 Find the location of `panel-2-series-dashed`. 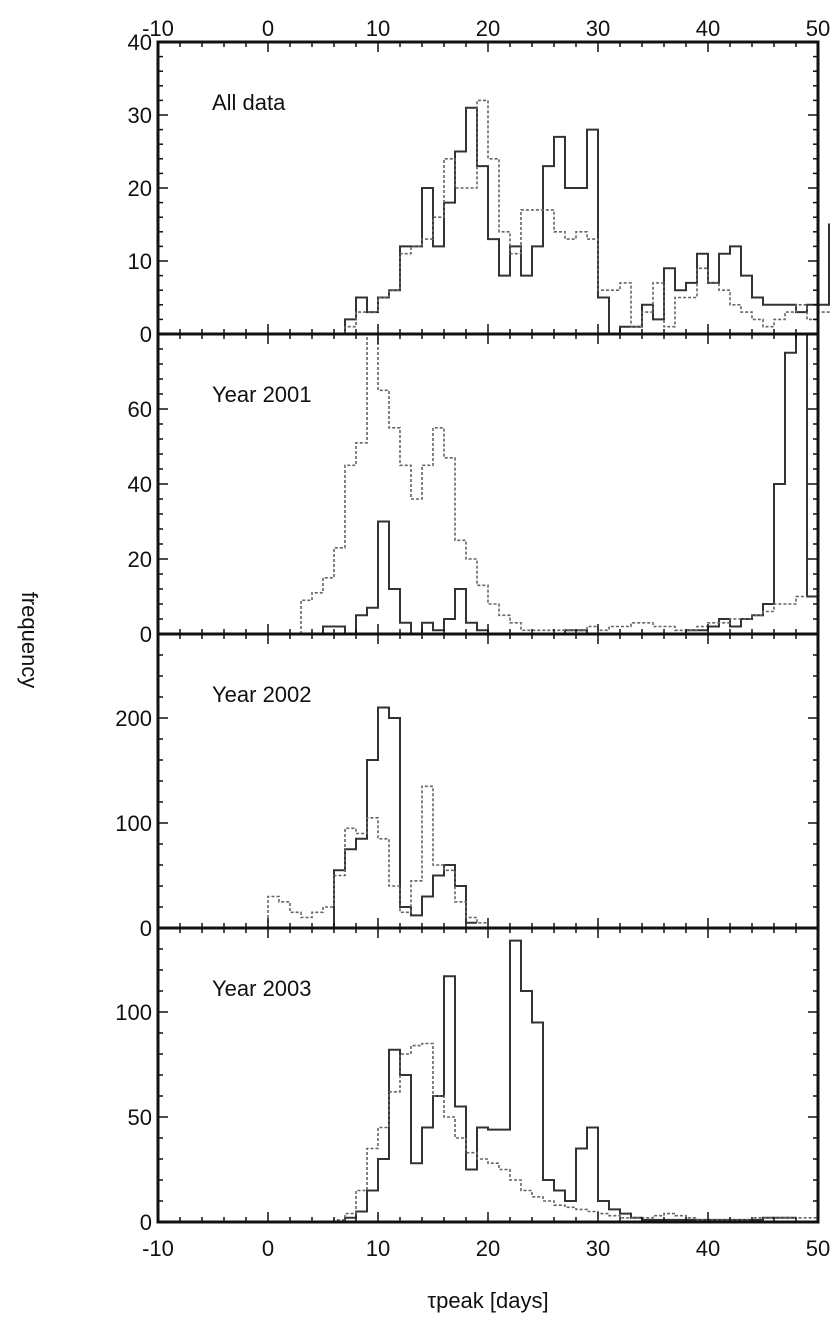

panel-2-series-dashed is located at coordinates (553, 483).